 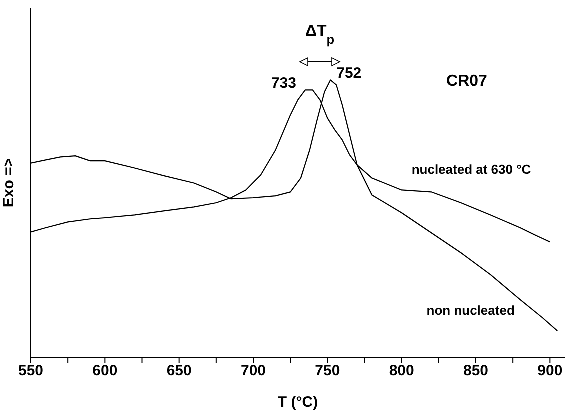 What do you see at coordinates (472, 170) in the screenshot?
I see `series-label: nucleated at 630 °C` at bounding box center [472, 170].